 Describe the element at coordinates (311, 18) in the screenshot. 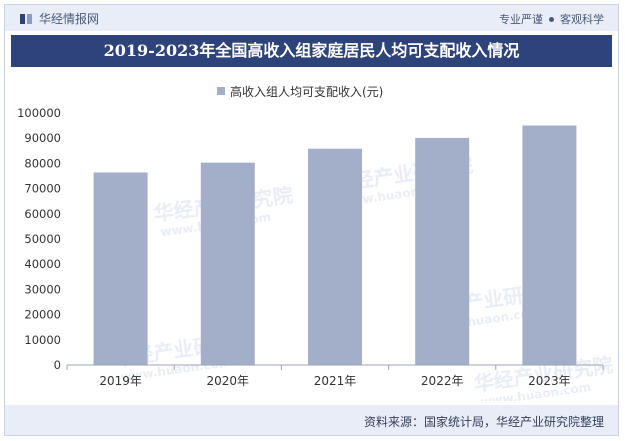

I see `top-bar: 华经情报网 专业严谨 客观科学` at that location.